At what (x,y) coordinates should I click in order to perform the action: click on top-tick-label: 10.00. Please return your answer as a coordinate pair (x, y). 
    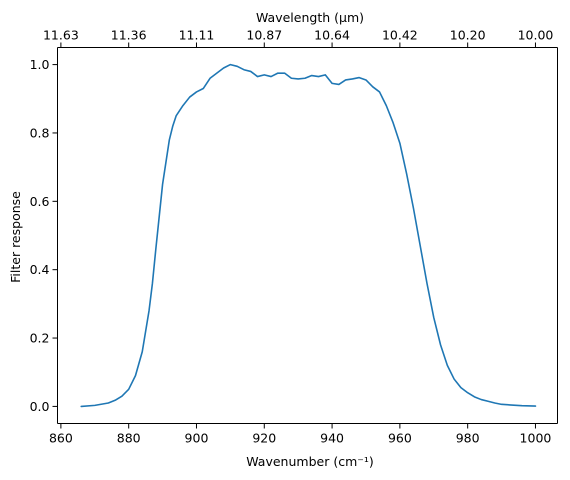
    Looking at the image, I should click on (536, 35).